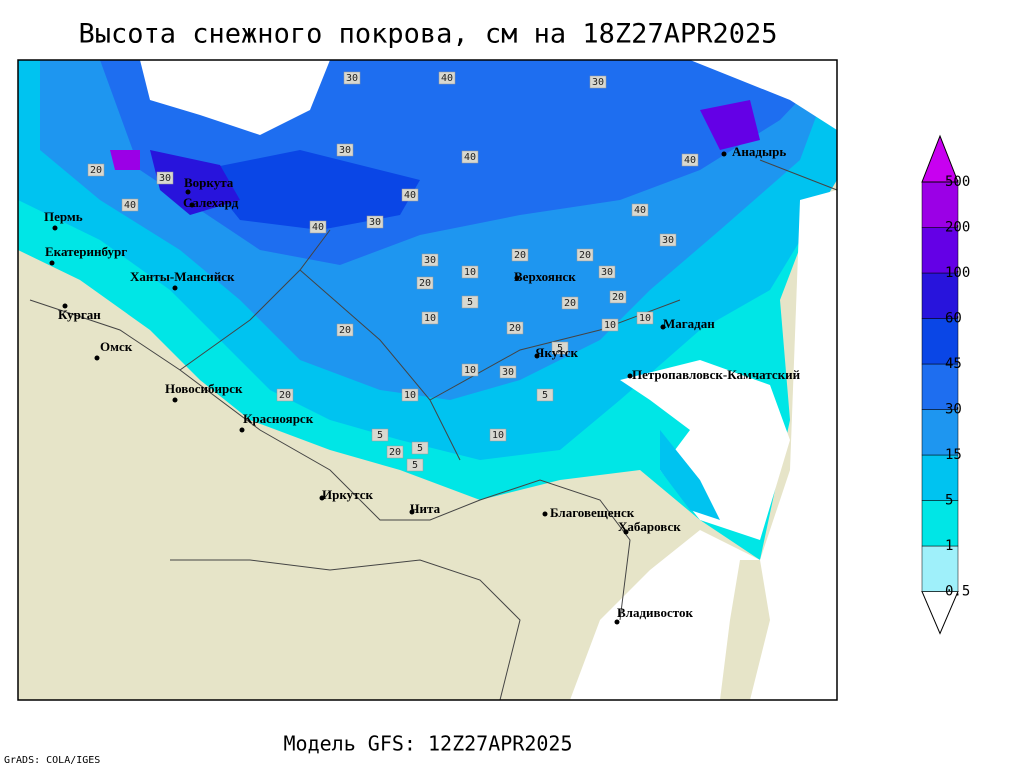 The height and width of the screenshot is (768, 1024). Describe the element at coordinates (655, 612) in the screenshot. I see `city-label: Владивосток` at that location.